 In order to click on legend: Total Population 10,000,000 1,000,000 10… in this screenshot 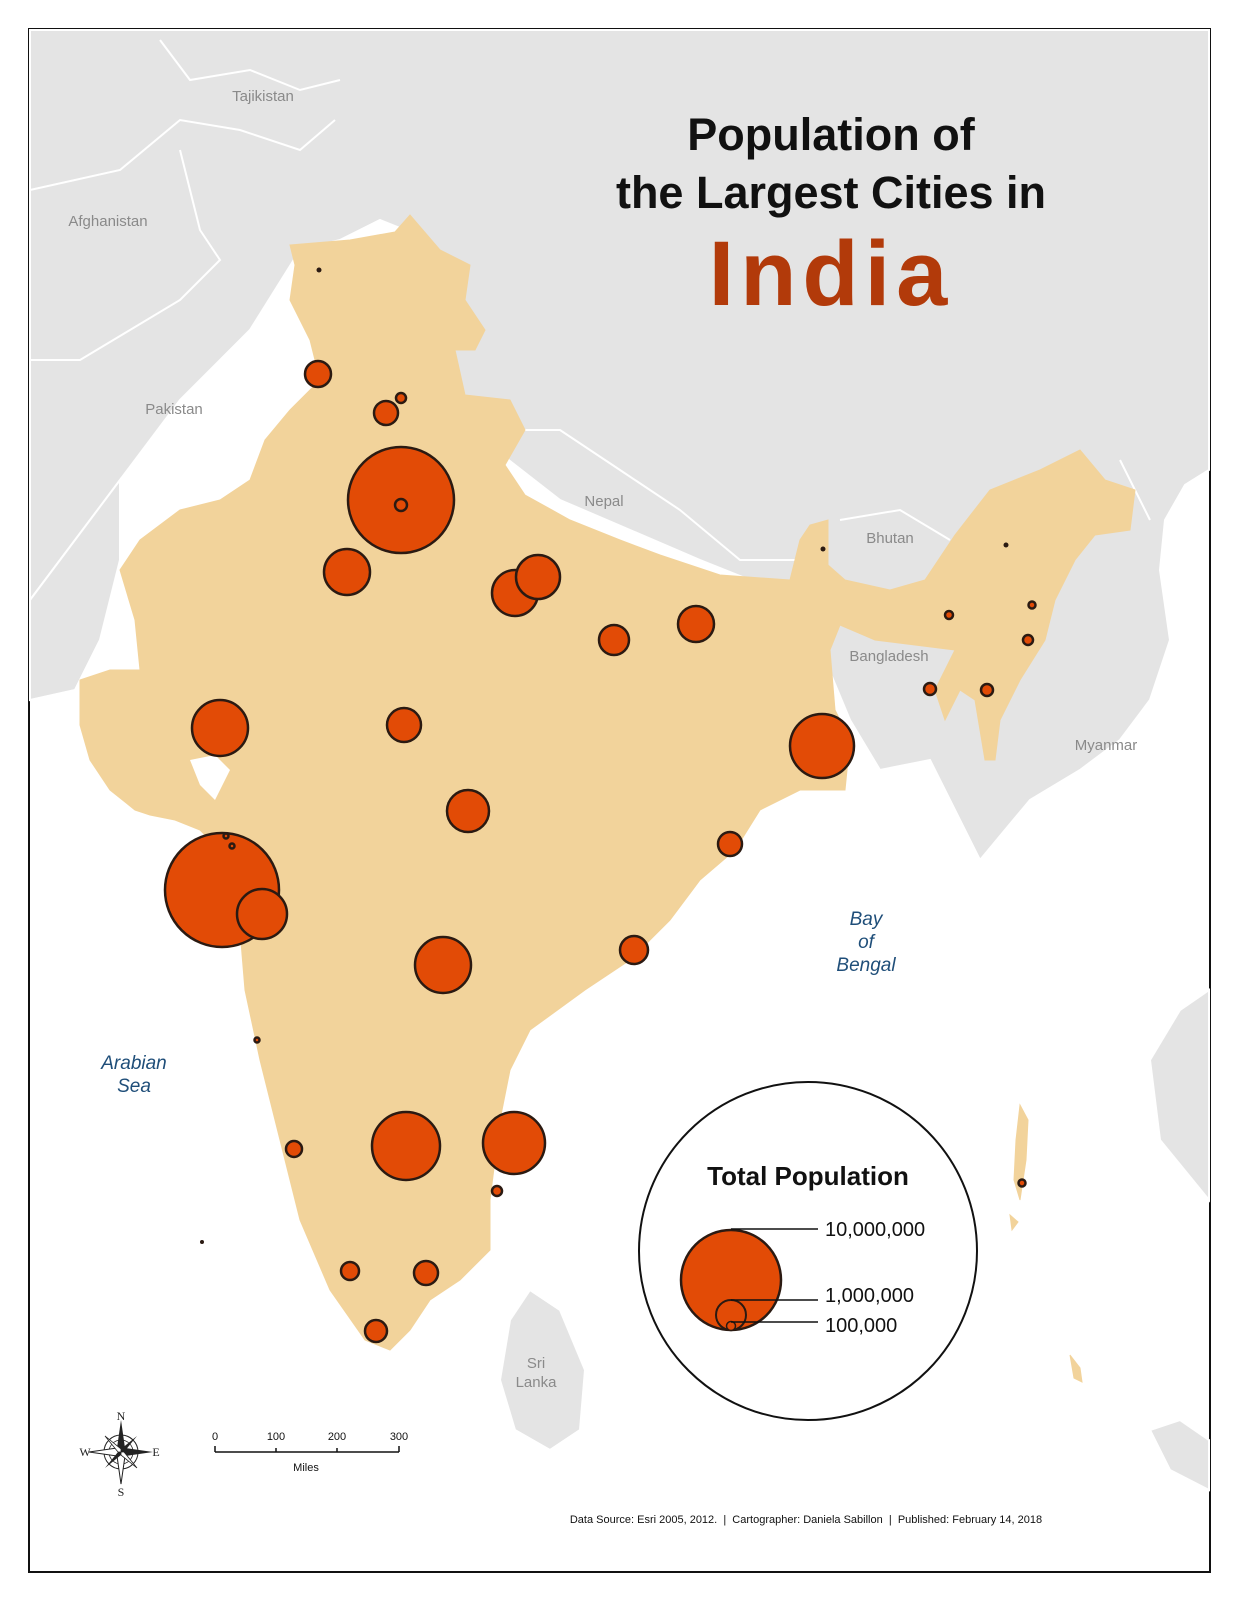, I will do `click(808, 1251)`.